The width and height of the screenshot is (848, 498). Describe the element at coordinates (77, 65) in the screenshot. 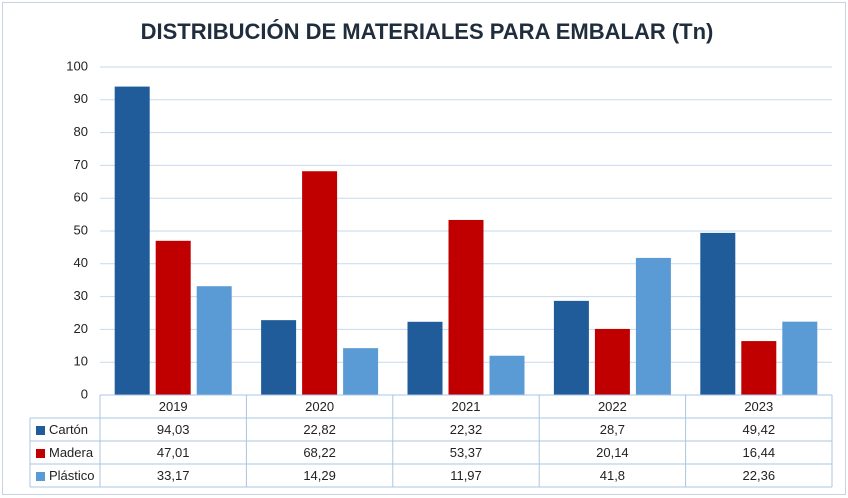

I see `y-tick-label: 100` at that location.